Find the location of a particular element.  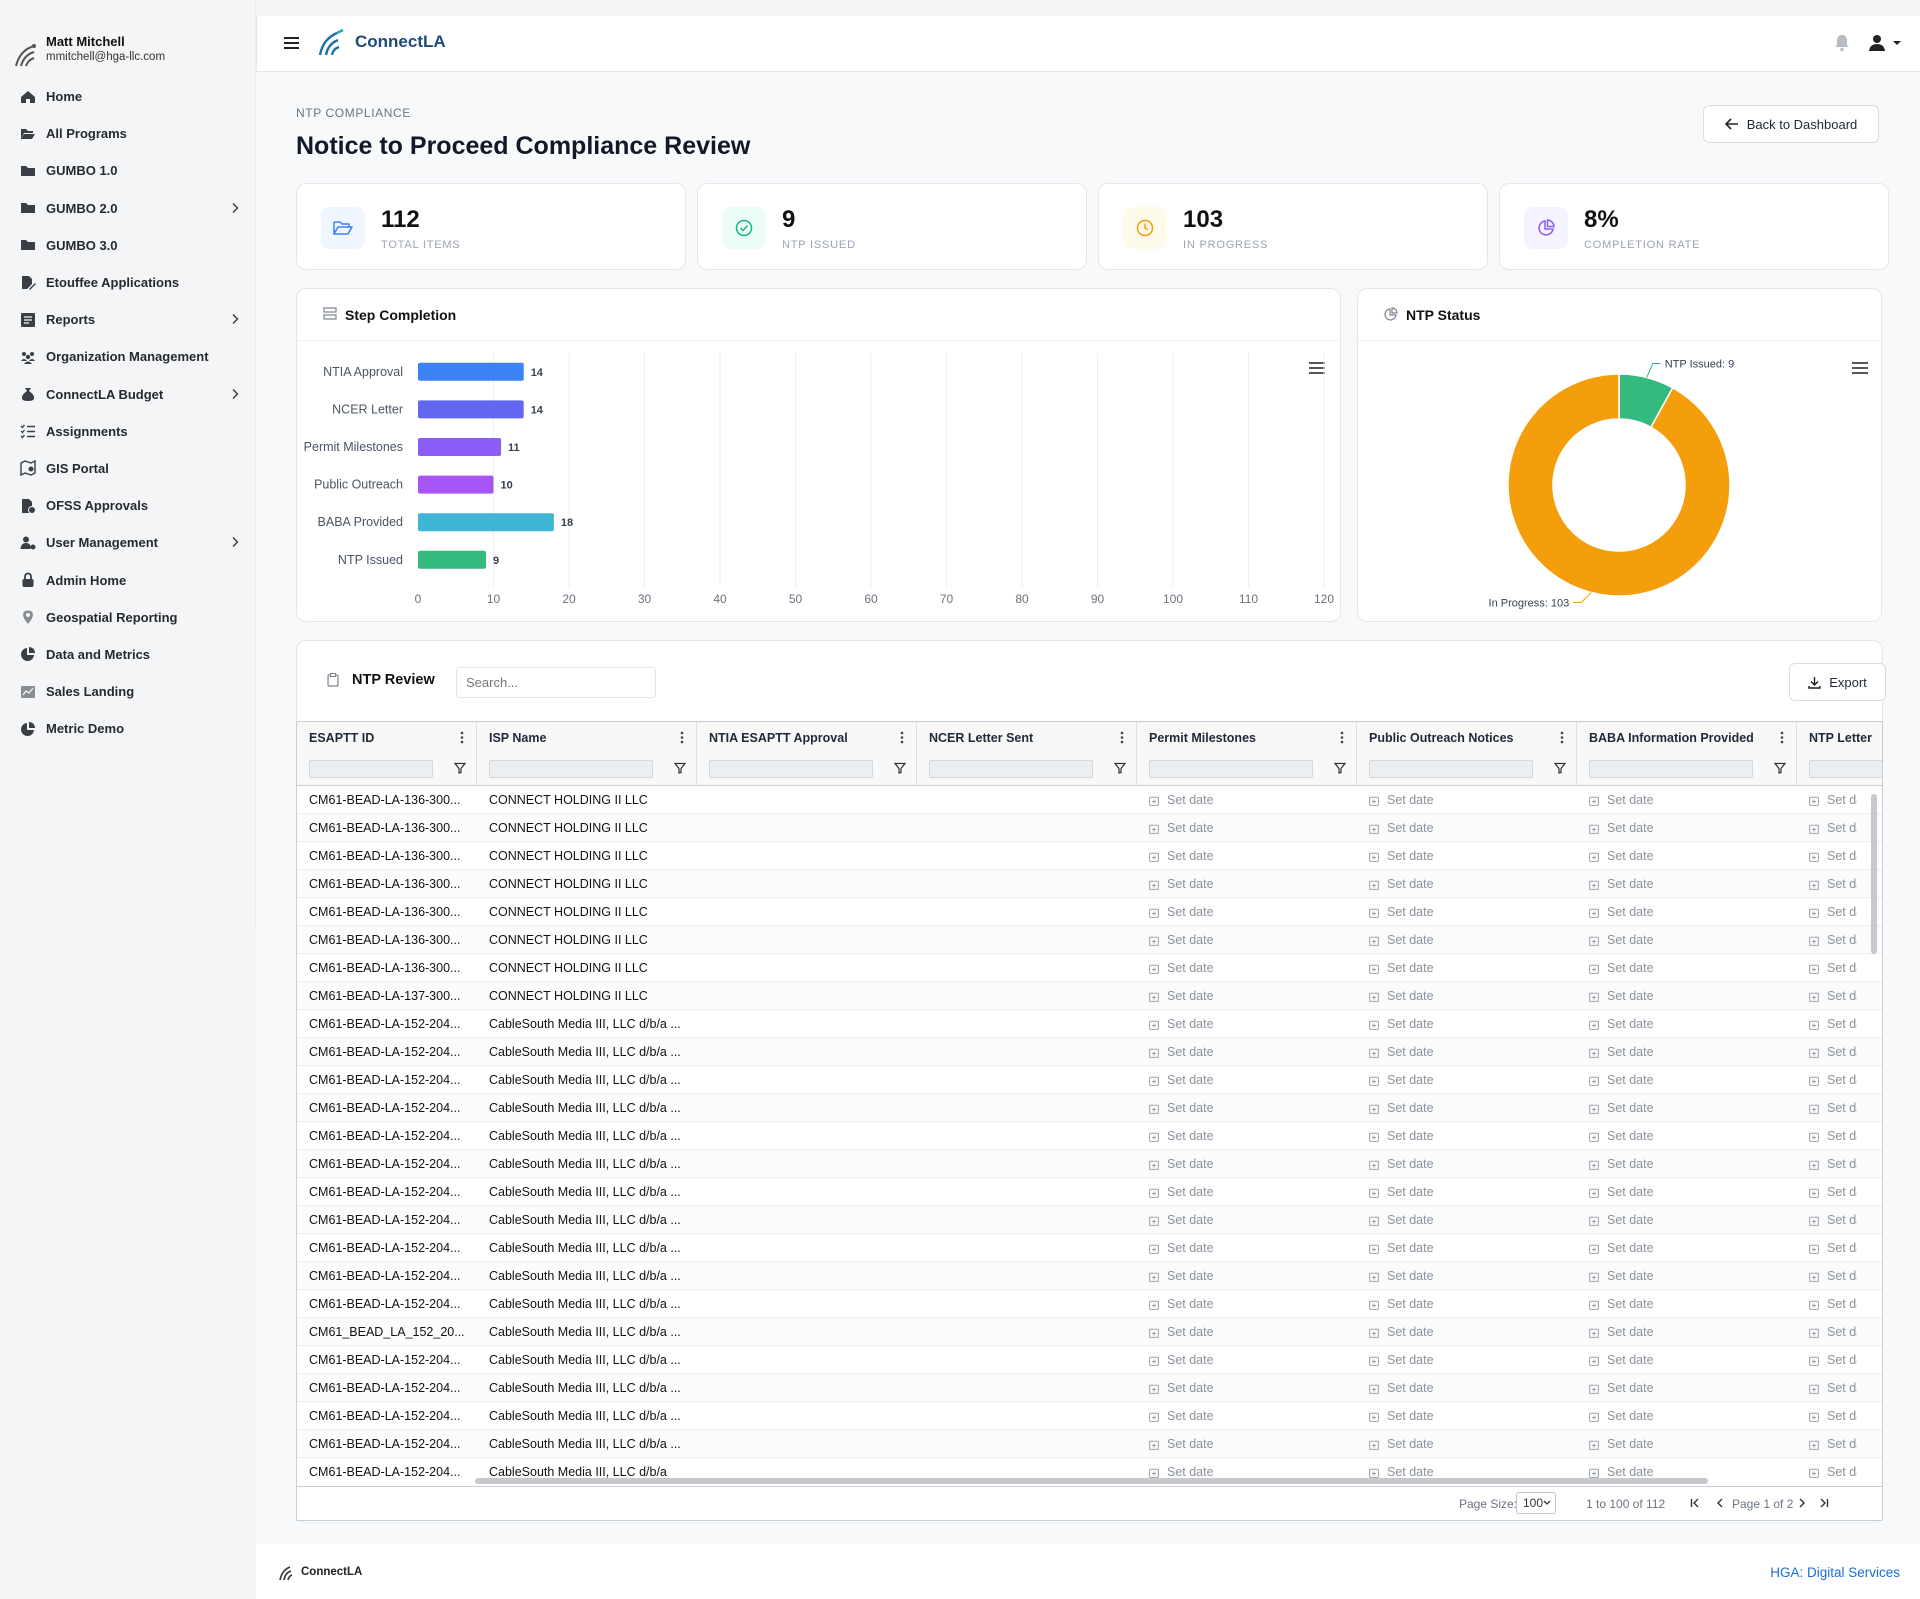

sidebar-item-admin-home: Admin Home is located at coordinates (128, 579).